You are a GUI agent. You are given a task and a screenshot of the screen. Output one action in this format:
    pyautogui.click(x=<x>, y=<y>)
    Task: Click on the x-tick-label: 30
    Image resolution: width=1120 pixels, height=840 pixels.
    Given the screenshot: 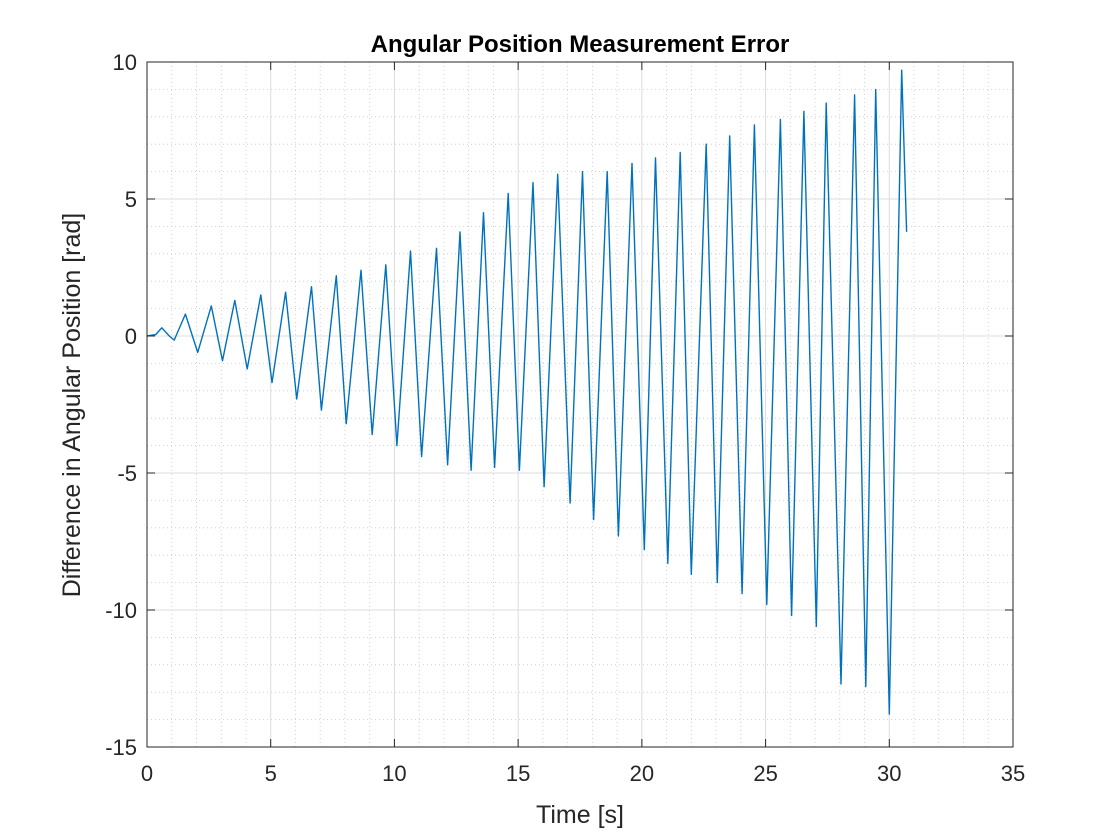 What is the action you would take?
    pyautogui.click(x=889, y=773)
    